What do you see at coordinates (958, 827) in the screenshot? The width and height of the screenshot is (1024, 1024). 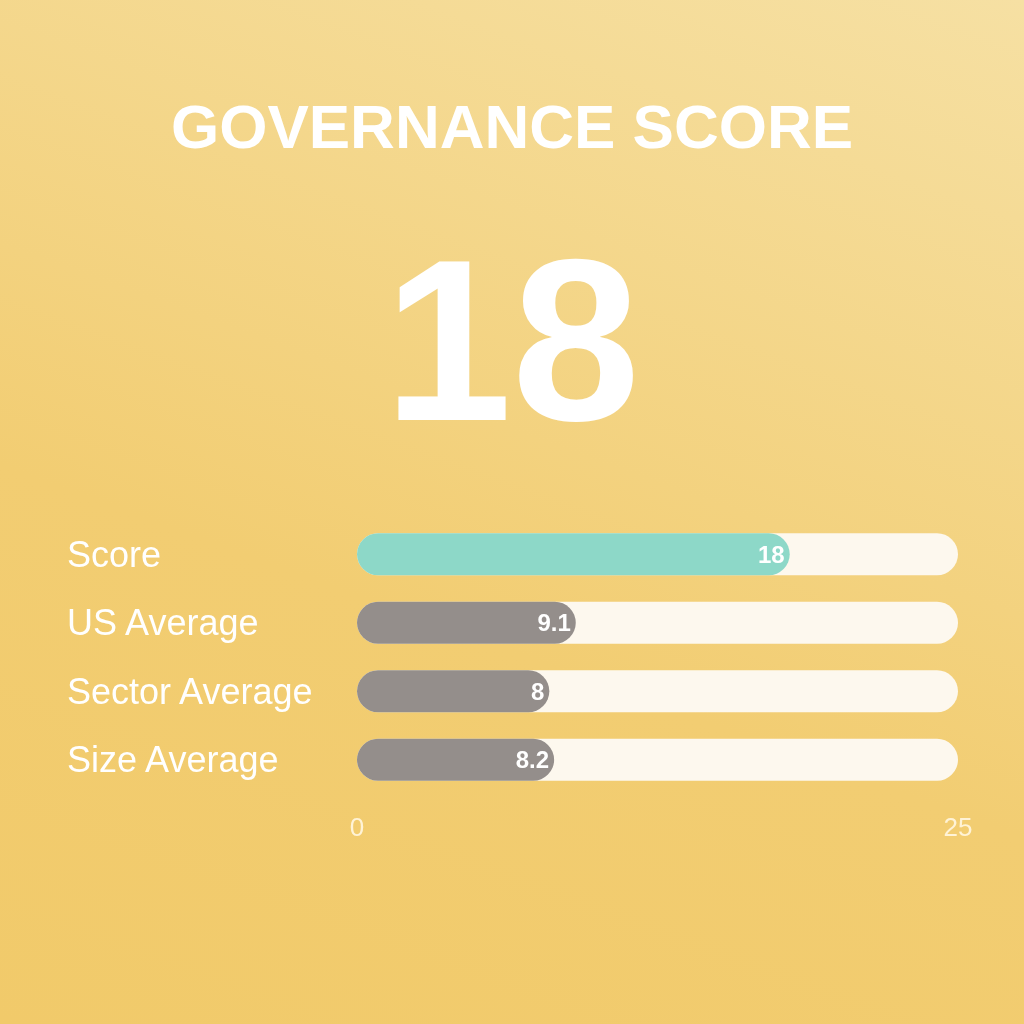 I see `x-tick-label: 25` at bounding box center [958, 827].